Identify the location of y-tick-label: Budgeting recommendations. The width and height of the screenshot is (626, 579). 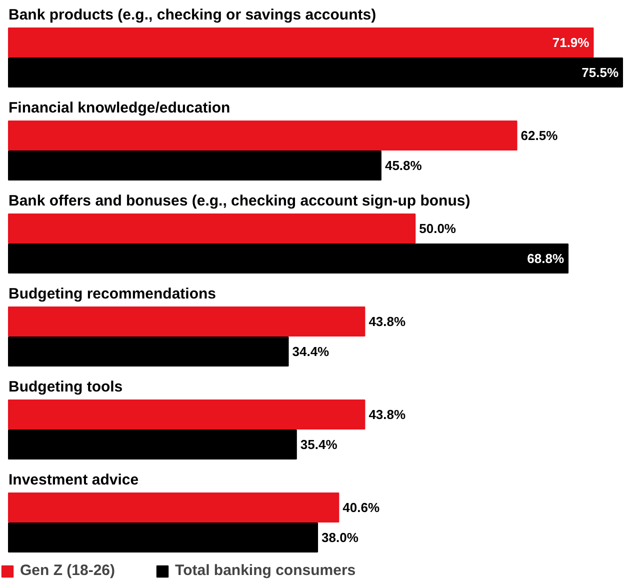
(112, 294).